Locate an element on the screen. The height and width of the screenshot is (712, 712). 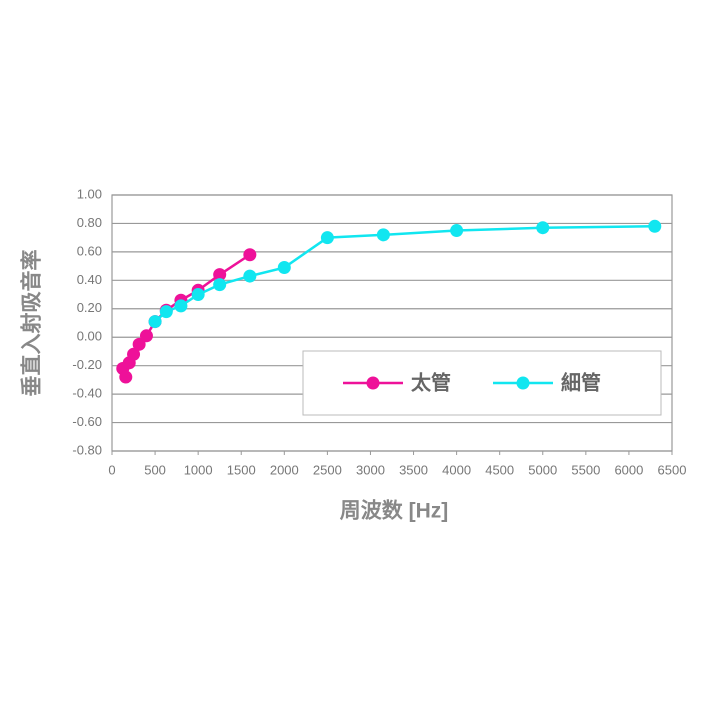
legend-label: 太管 is located at coordinates (431, 382).